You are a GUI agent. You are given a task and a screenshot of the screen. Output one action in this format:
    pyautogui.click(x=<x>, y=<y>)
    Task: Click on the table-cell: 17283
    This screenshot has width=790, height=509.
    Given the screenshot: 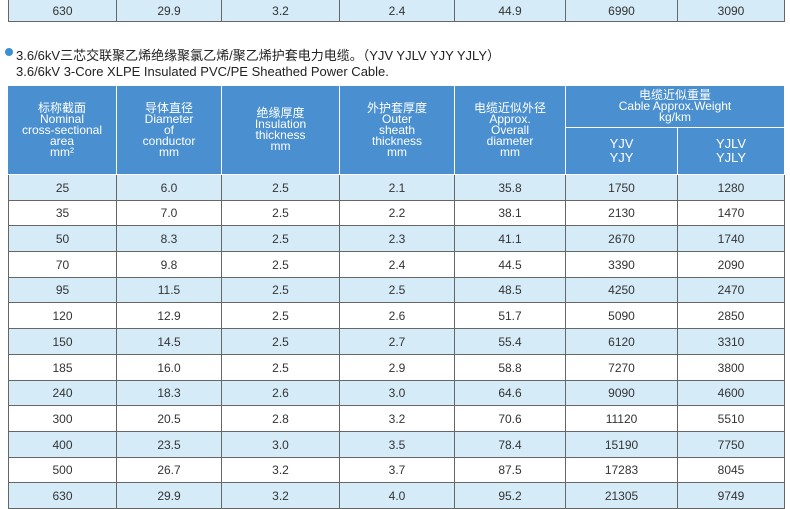 What is the action you would take?
    pyautogui.click(x=622, y=470)
    